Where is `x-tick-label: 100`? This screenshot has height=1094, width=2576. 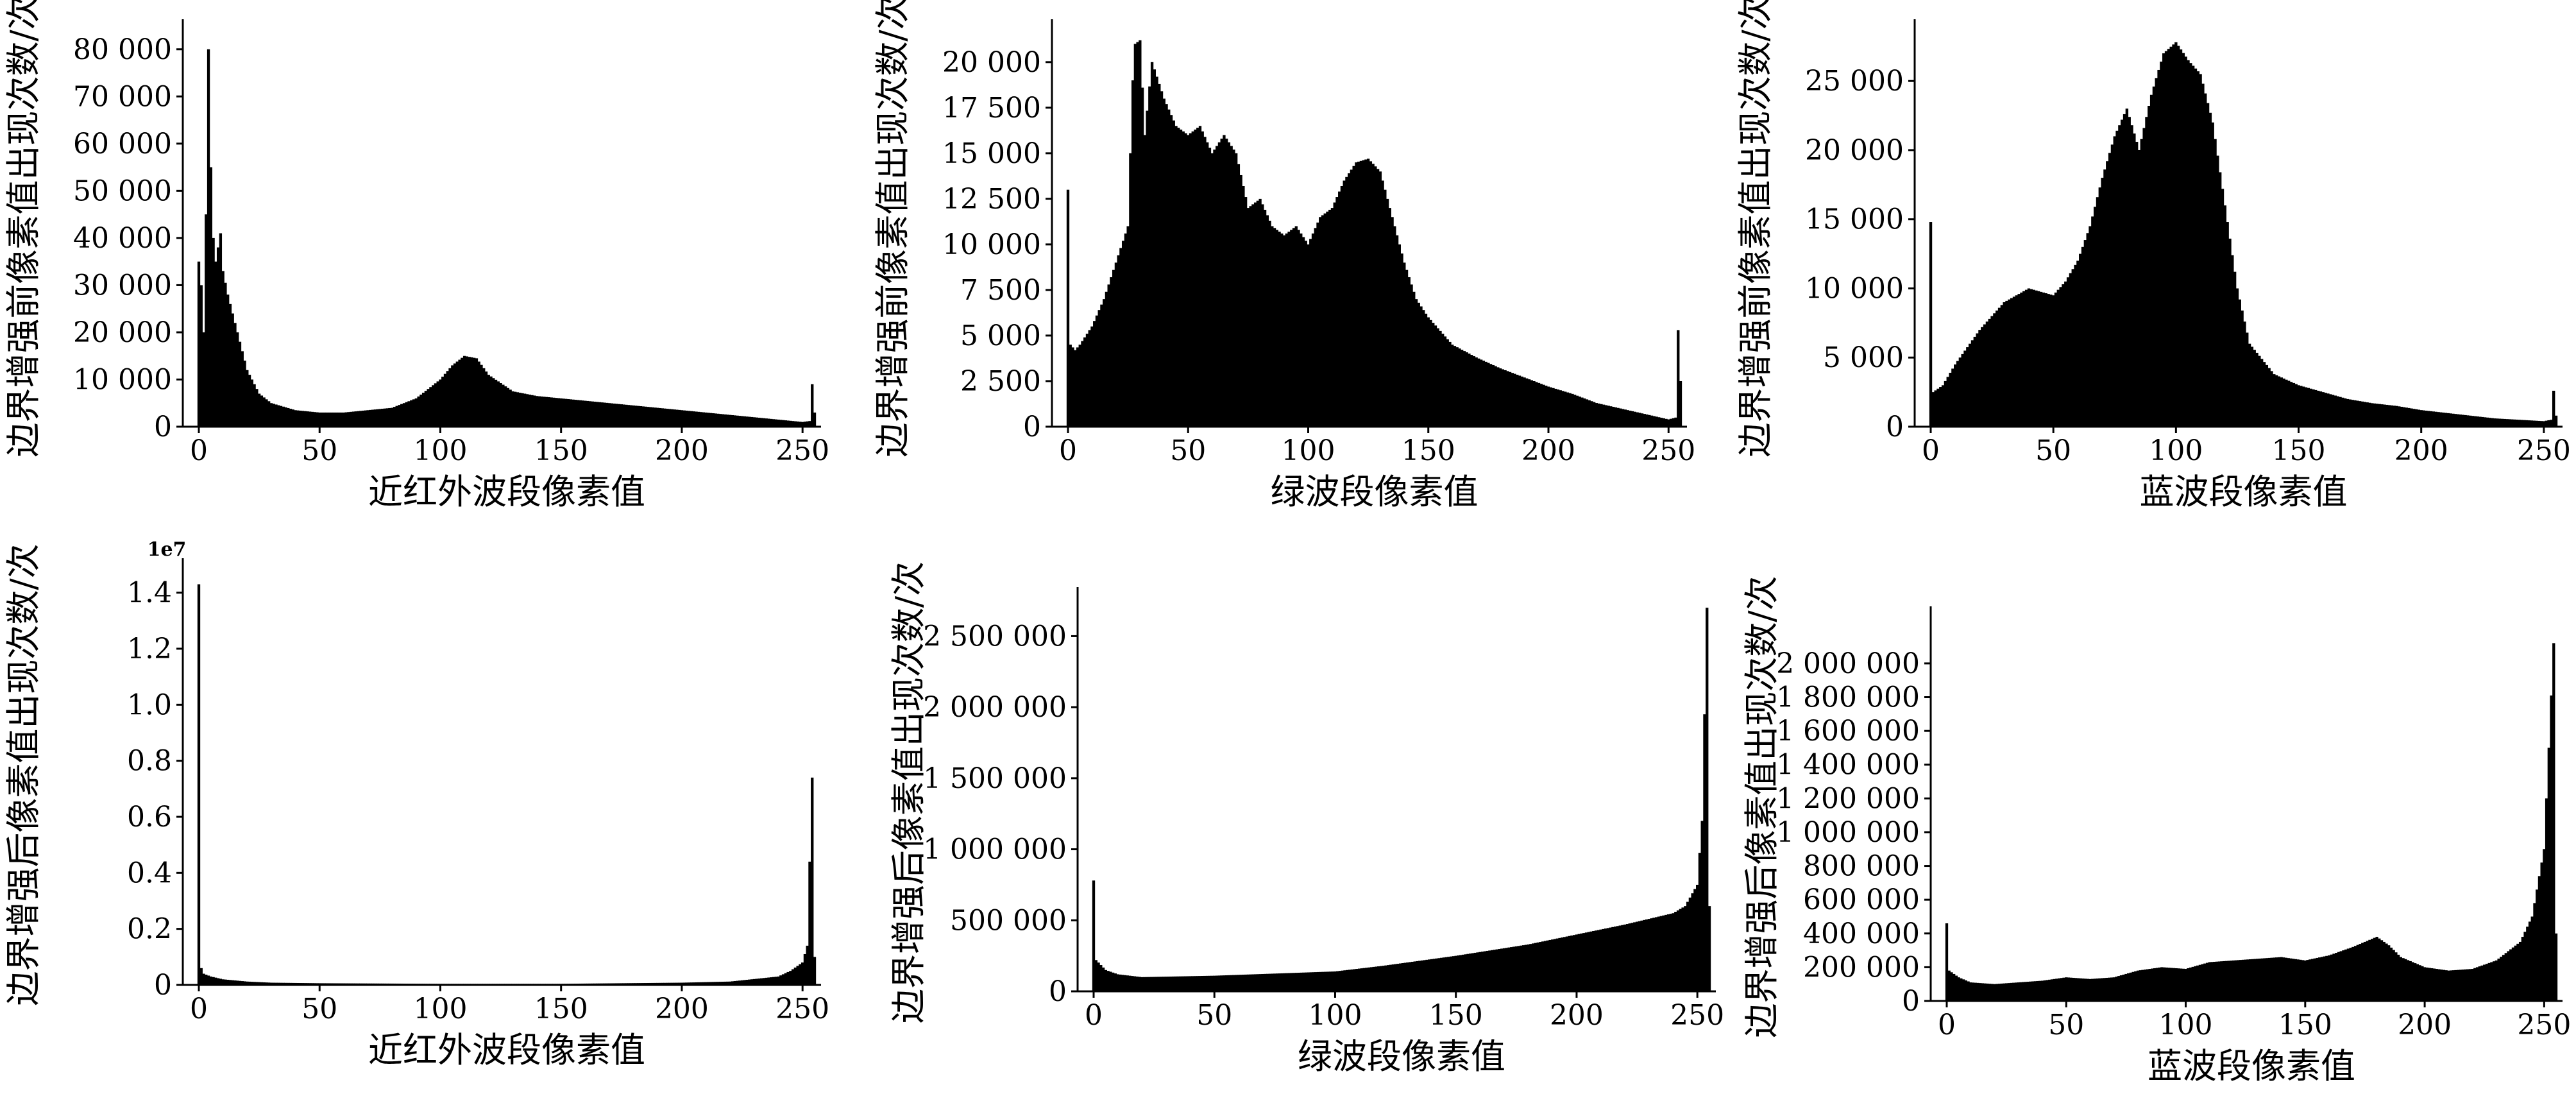
x-tick-label: 100 is located at coordinates (440, 450).